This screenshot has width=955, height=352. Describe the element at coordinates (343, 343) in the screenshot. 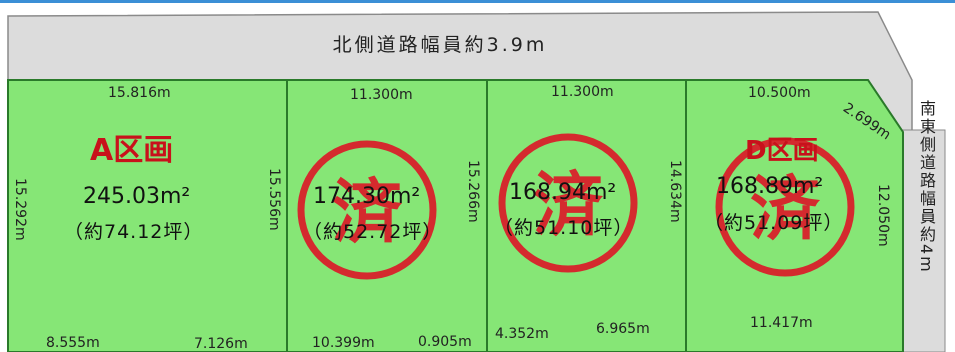

I see `lot-b-bottom-dimension-a: 10.399m` at that location.